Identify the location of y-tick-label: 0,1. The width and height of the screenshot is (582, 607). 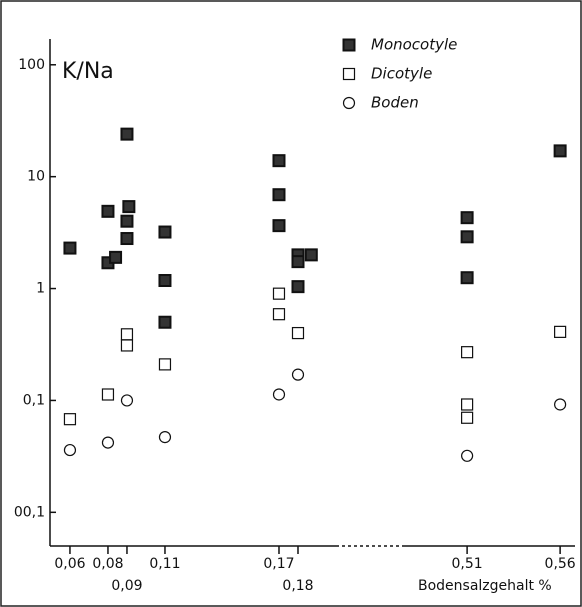
(34, 400).